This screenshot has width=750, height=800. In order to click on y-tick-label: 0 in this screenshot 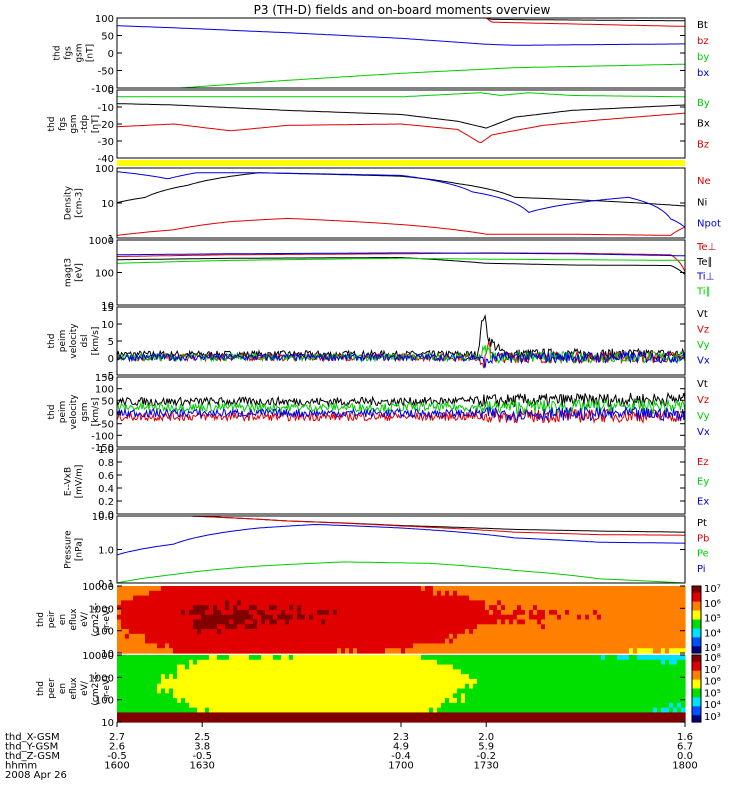, I will do `click(111, 91)`.